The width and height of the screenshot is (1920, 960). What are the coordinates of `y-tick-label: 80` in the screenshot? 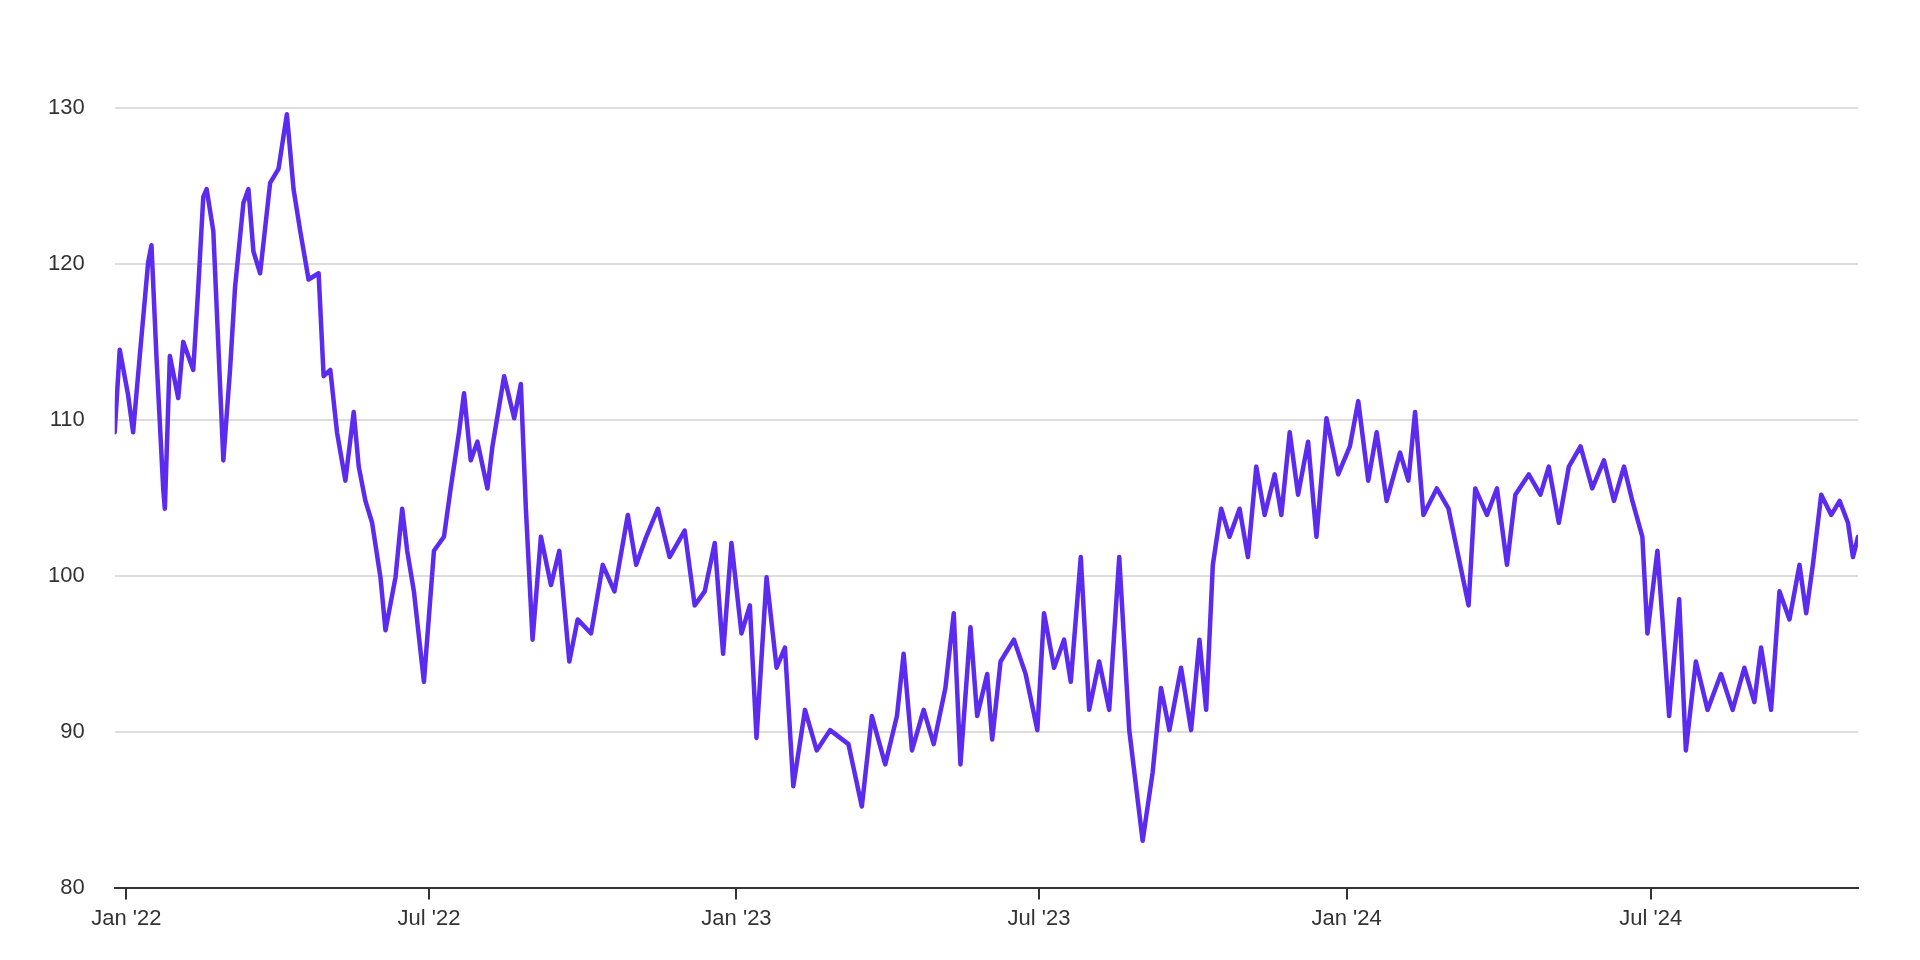 It's located at (72, 886).